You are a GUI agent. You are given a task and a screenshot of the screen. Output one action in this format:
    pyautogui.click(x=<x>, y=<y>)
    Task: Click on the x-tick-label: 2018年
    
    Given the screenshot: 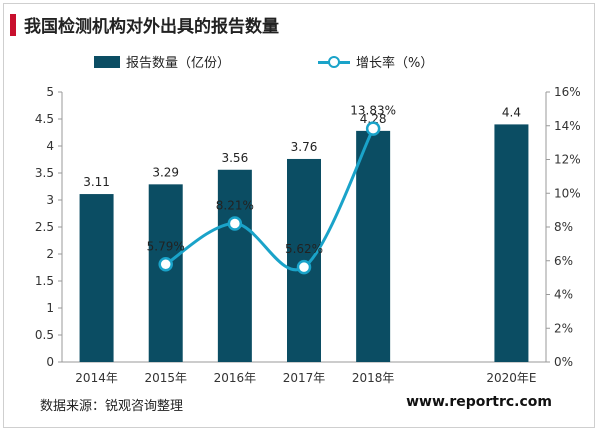 What is the action you would take?
    pyautogui.click(x=373, y=378)
    